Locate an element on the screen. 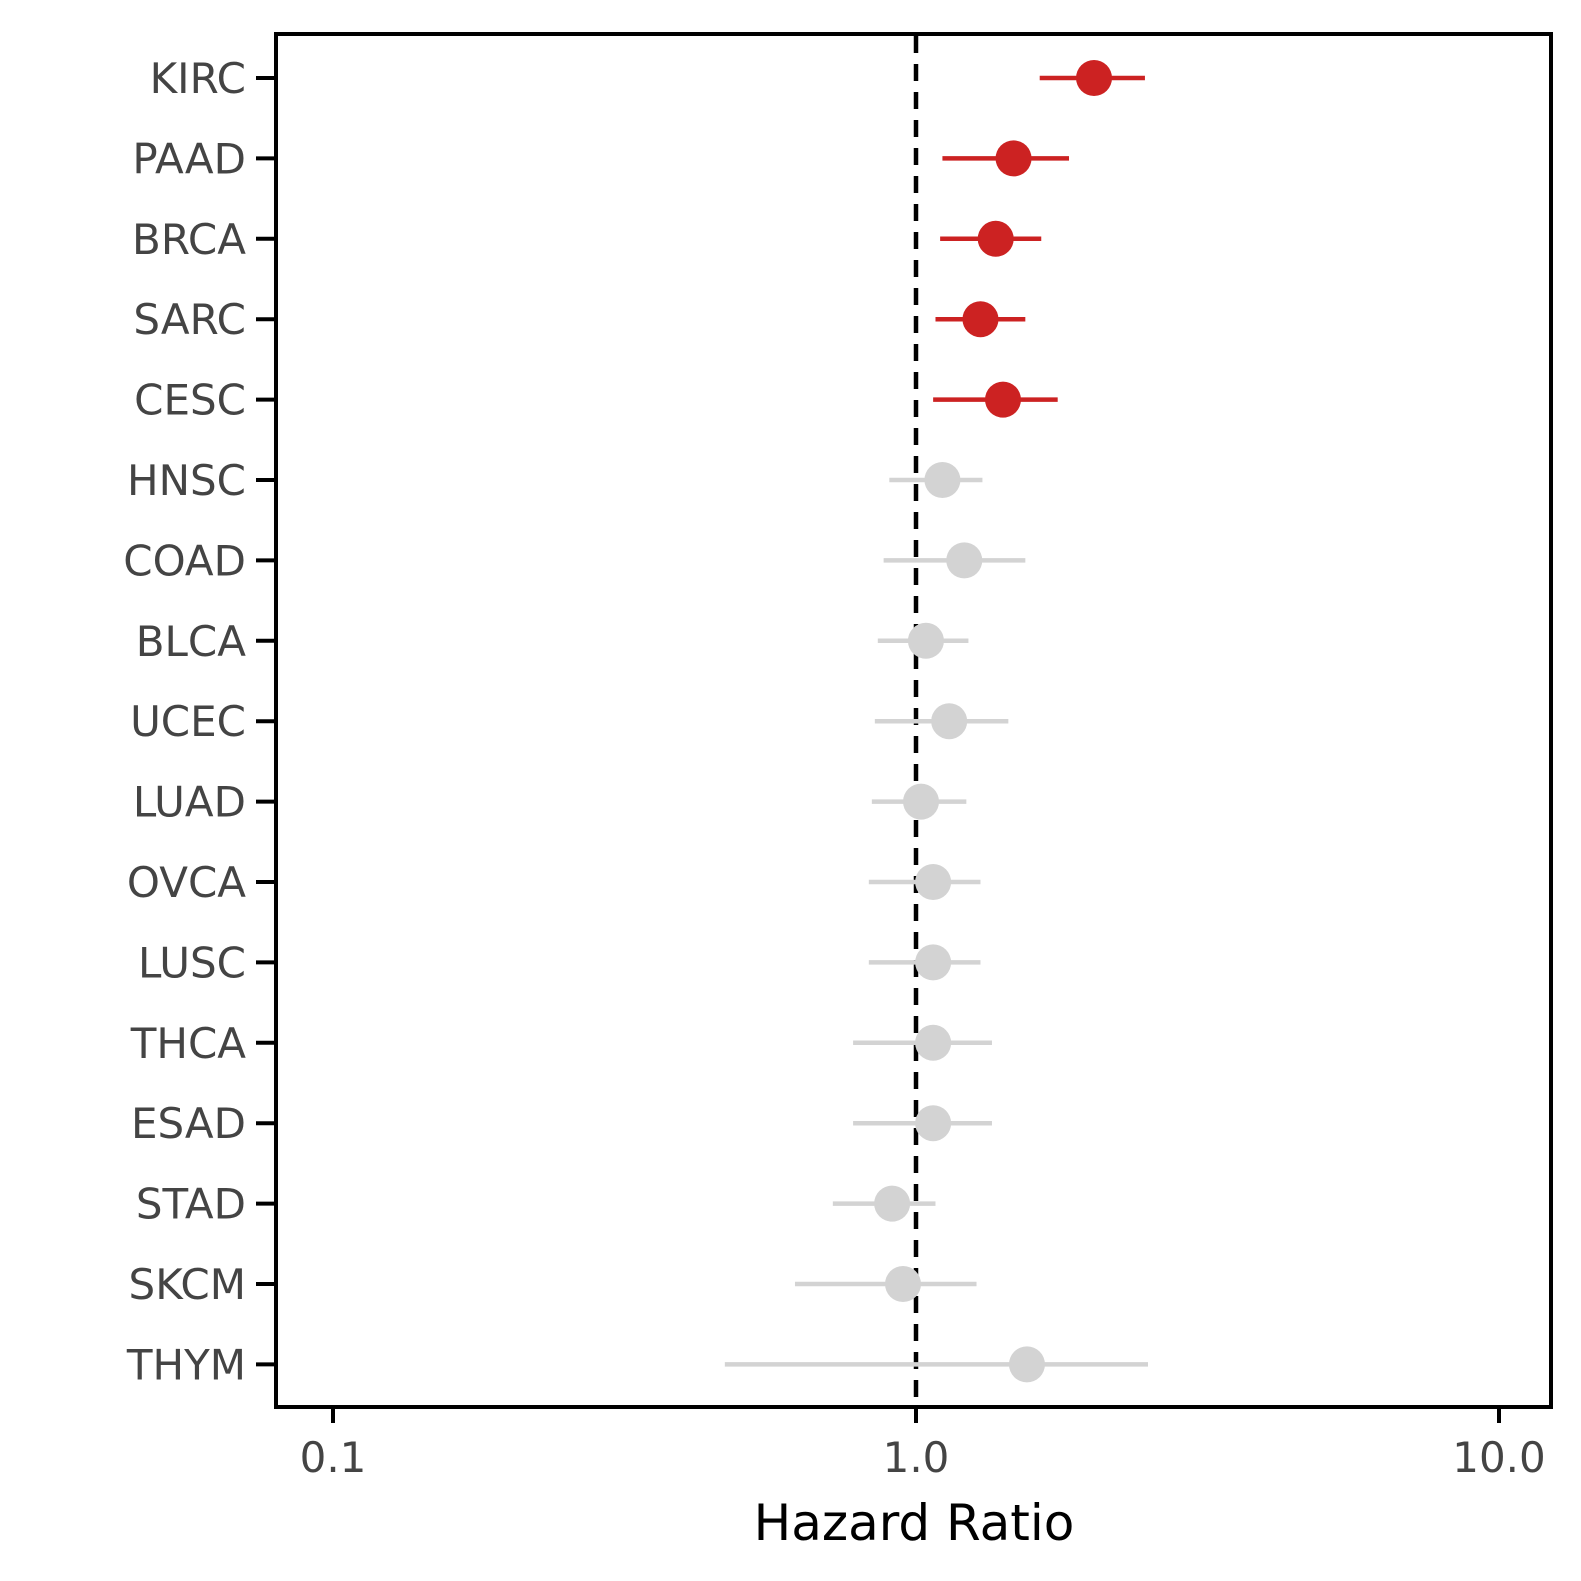 This screenshot has height=1581, width=1581. point-lusc is located at coordinates (933, 962).